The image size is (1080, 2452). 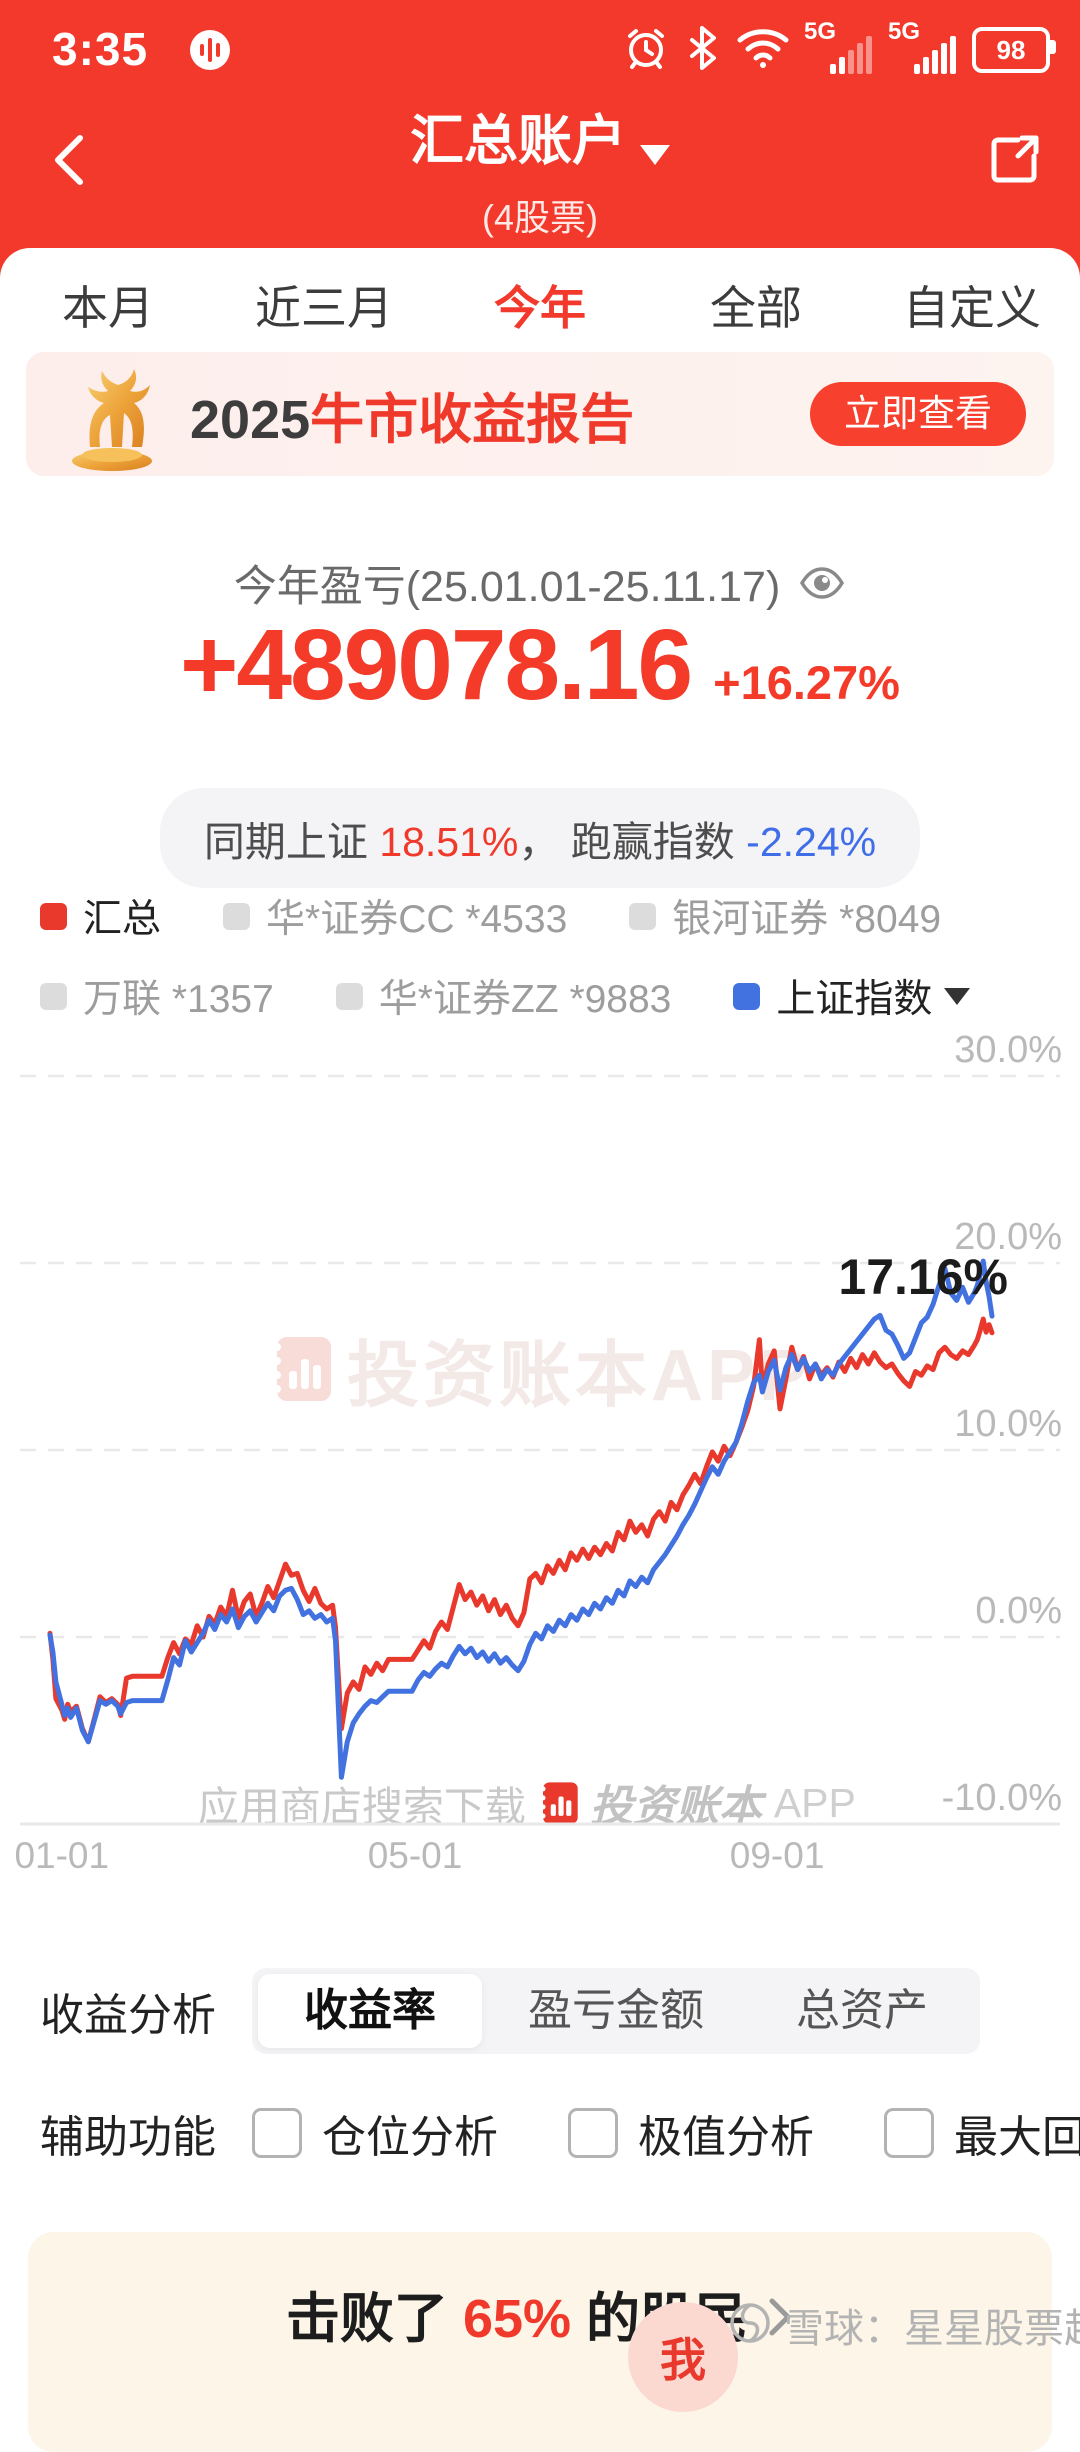 I want to click on tab-all: 全部, so click(x=756, y=308).